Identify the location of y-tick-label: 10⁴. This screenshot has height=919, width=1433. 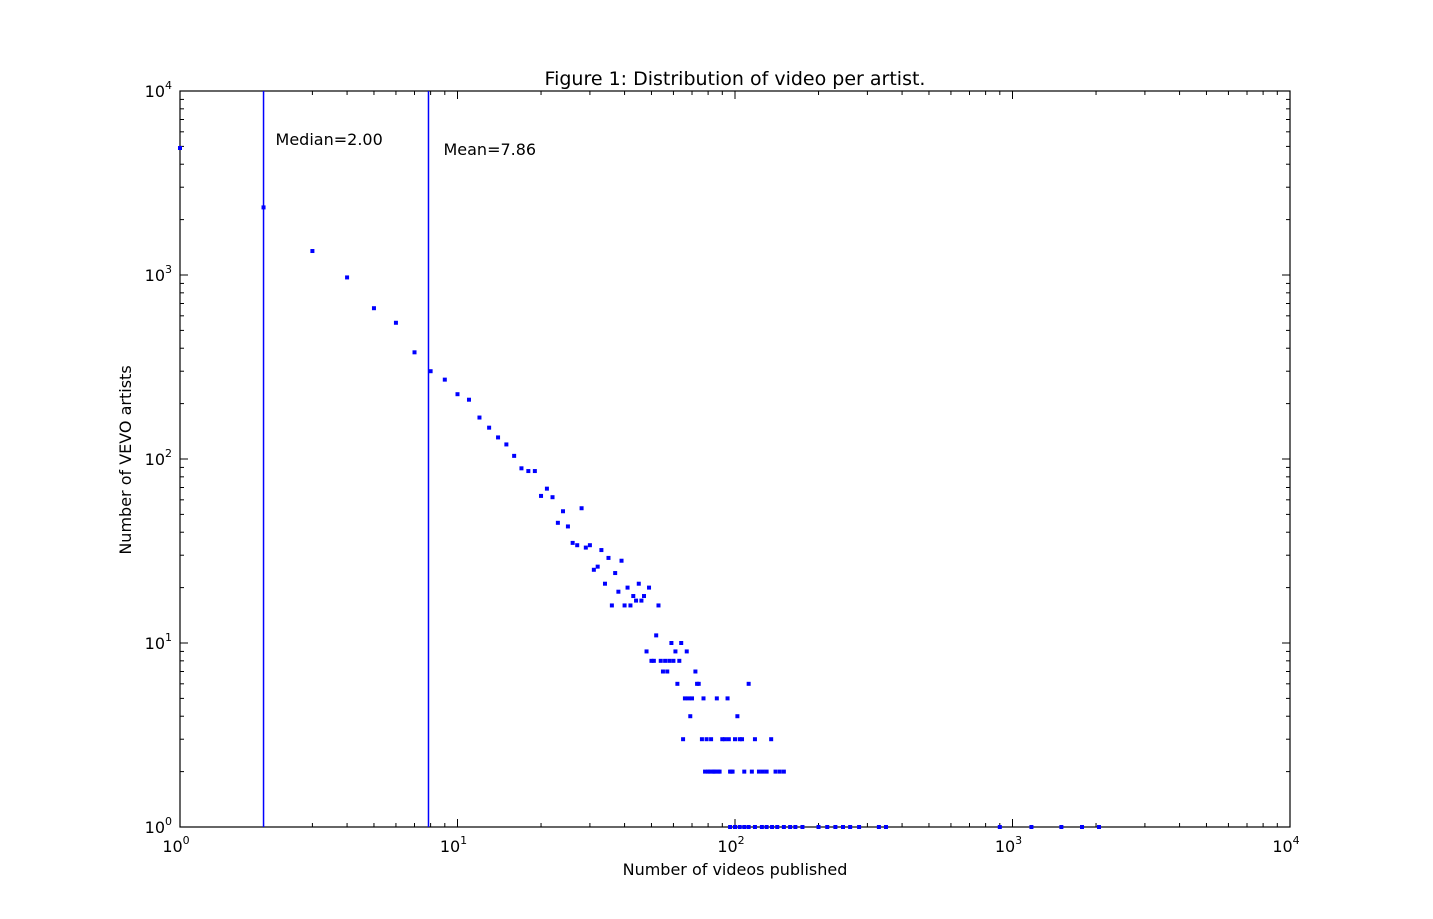
(158, 90).